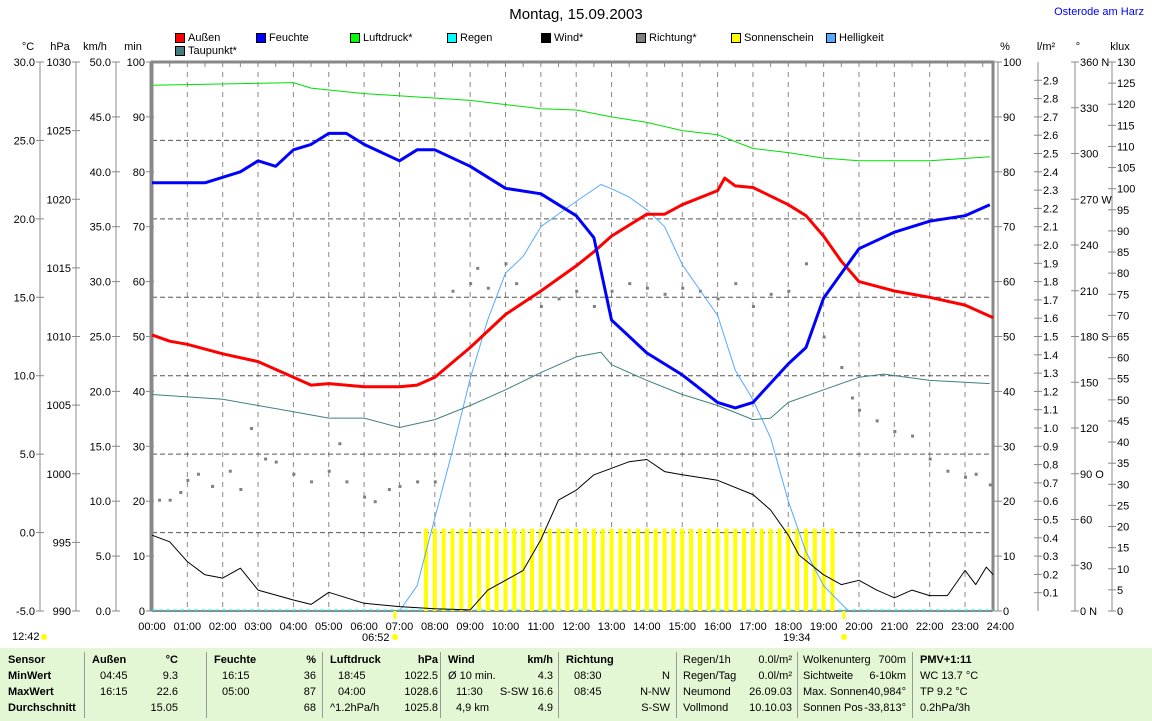  I want to click on stats-cell: S-SW 16.6, so click(526, 692).